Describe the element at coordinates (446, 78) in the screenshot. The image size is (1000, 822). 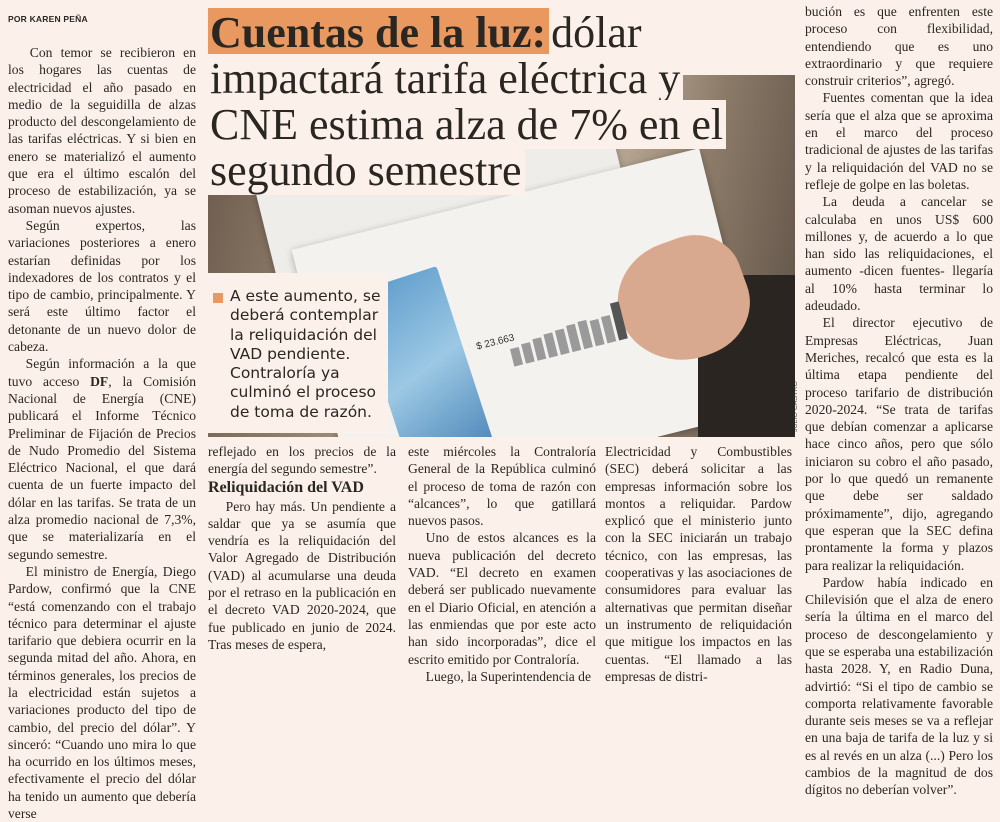
I see `headline-line: impactará tarifa eléctrica y` at that location.